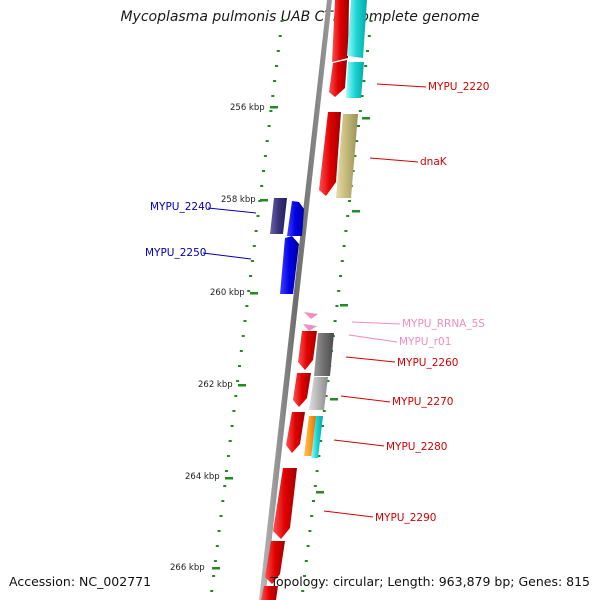 Image resolution: width=600 pixels, height=600 pixels. Describe the element at coordinates (175, 253) in the screenshot. I see `gene-label: MYPU_2250` at that location.